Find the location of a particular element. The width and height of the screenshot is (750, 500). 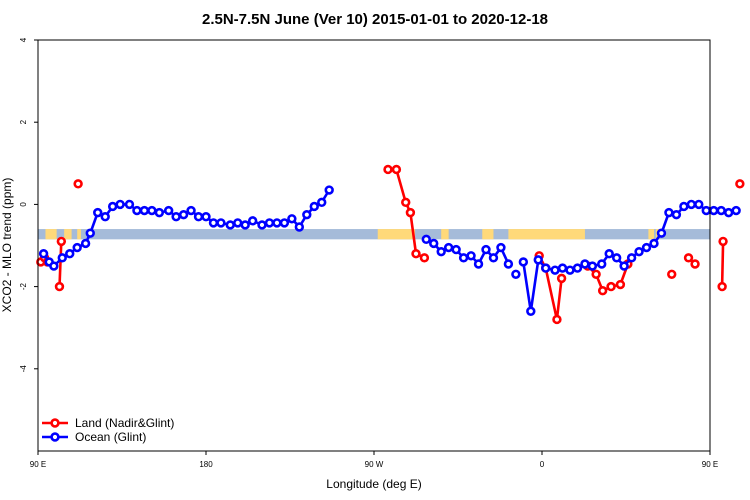

y-axis: -4 -2 0 2 4 is located at coordinates (28, 204).